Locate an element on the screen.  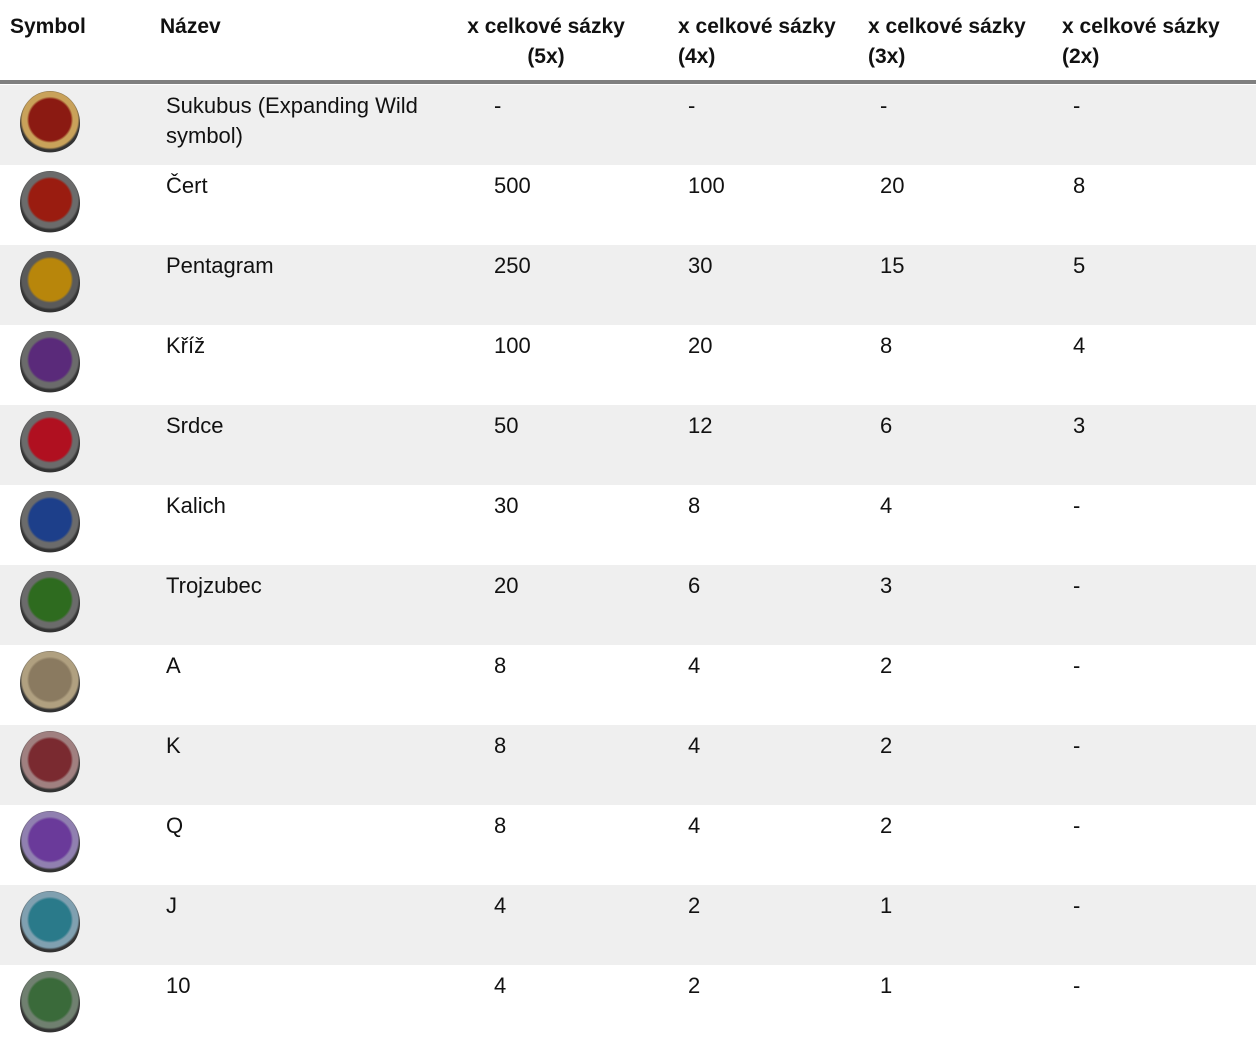
payout-value: 250 is located at coordinates (512, 265).